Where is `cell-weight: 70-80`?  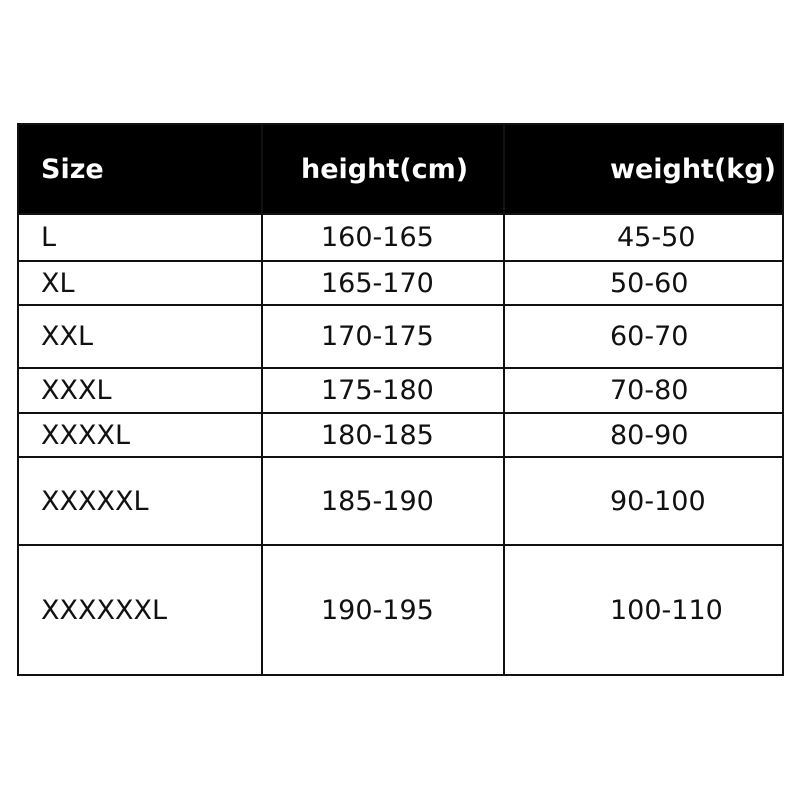
cell-weight: 70-80 is located at coordinates (643, 390).